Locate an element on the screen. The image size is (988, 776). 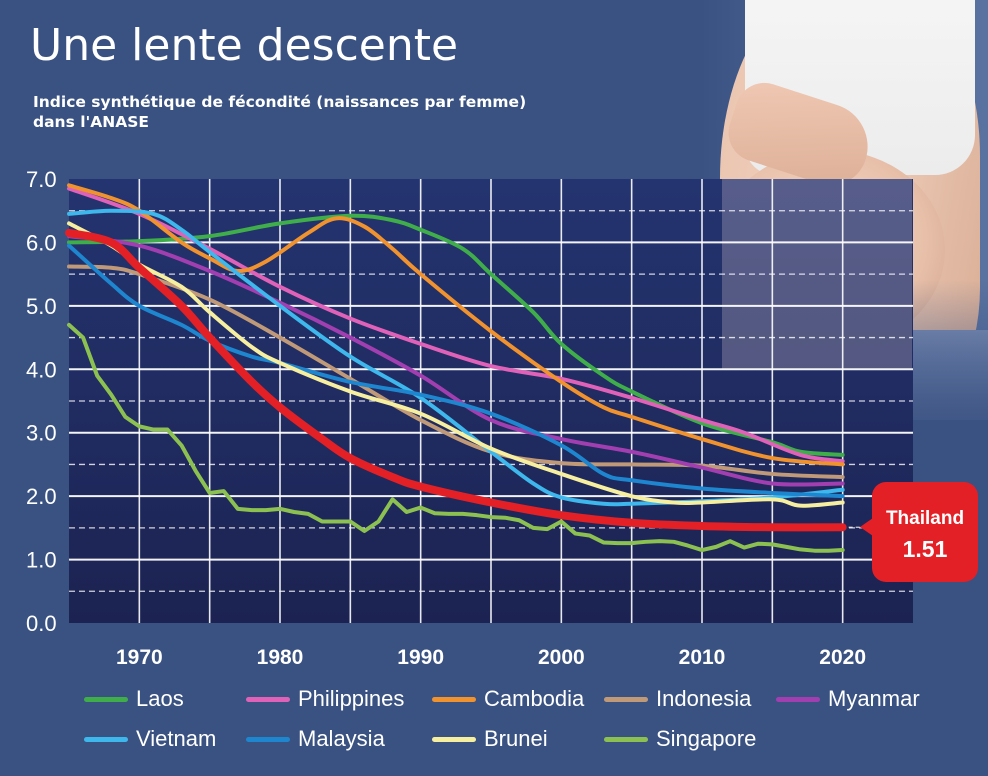
legend-item-philippines: Philippines is located at coordinates (325, 699).